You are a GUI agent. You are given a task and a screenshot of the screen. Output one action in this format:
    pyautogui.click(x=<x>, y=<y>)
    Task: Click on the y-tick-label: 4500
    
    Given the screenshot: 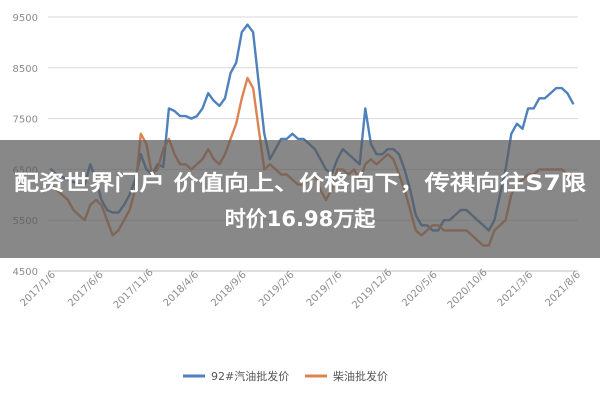 What is the action you would take?
    pyautogui.click(x=25, y=272)
    